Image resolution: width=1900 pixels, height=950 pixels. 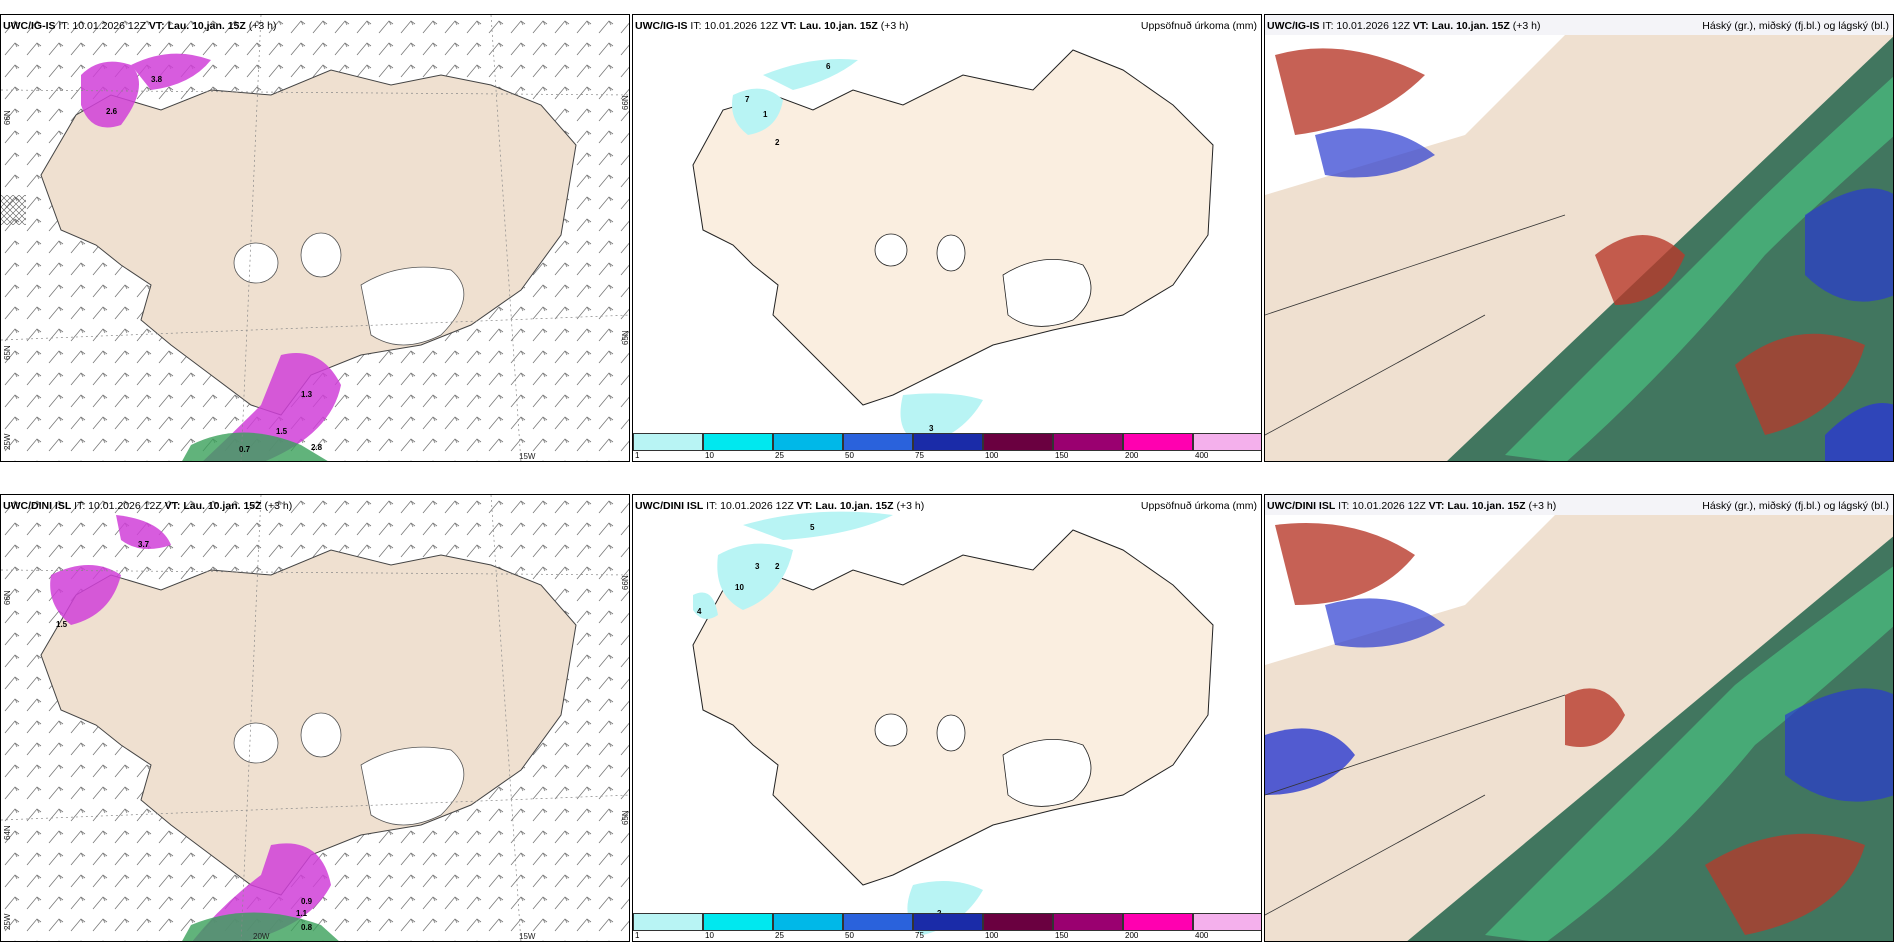 I want to click on lat-label: 64N, so click(x=7, y=832).